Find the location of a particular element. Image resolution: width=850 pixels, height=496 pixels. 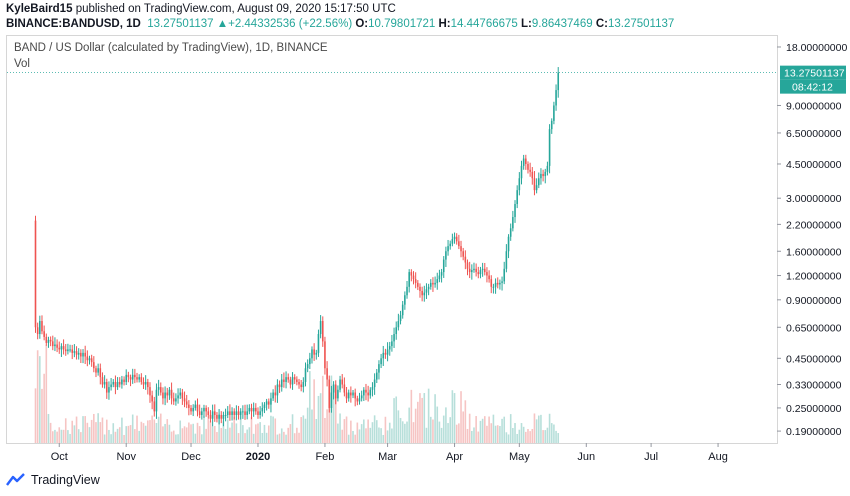

price-tags: 13.27501137 08:42:12 is located at coordinates (813, 79).